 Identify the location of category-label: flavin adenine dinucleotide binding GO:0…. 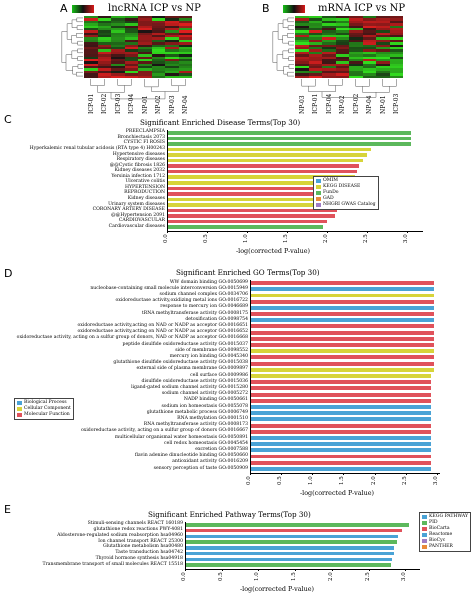
(191, 456).